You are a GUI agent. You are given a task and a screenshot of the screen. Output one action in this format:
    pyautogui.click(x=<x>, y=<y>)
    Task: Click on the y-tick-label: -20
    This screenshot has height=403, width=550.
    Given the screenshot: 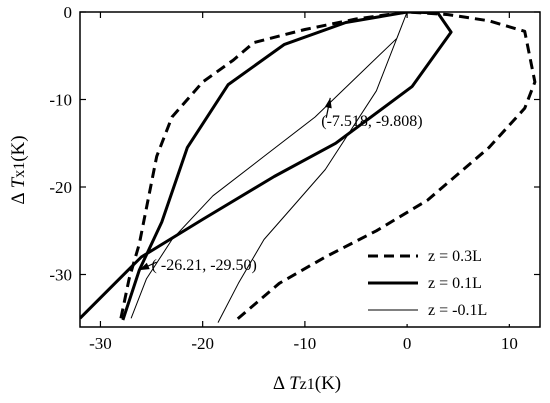 What is the action you would take?
    pyautogui.click(x=60, y=187)
    